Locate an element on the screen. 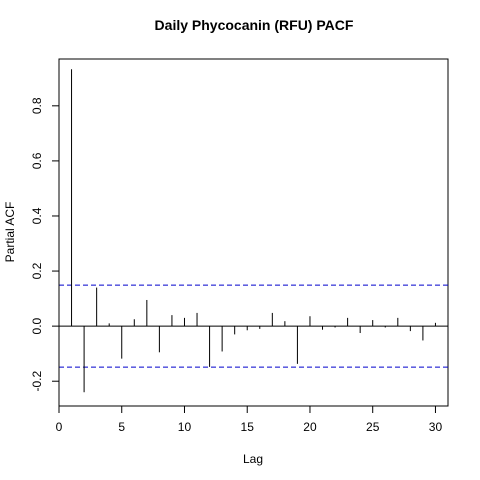 The height and width of the screenshot is (480, 480). x-tick-label: 0 is located at coordinates (59, 427).